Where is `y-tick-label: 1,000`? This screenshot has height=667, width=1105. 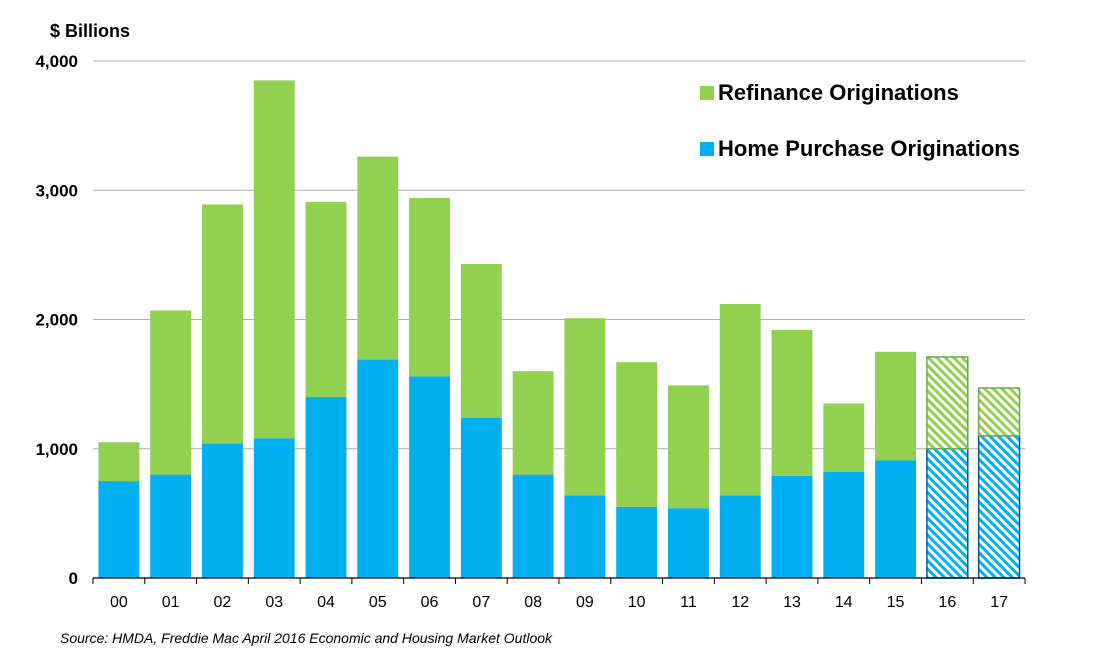 y-tick-label: 1,000 is located at coordinates (56, 449).